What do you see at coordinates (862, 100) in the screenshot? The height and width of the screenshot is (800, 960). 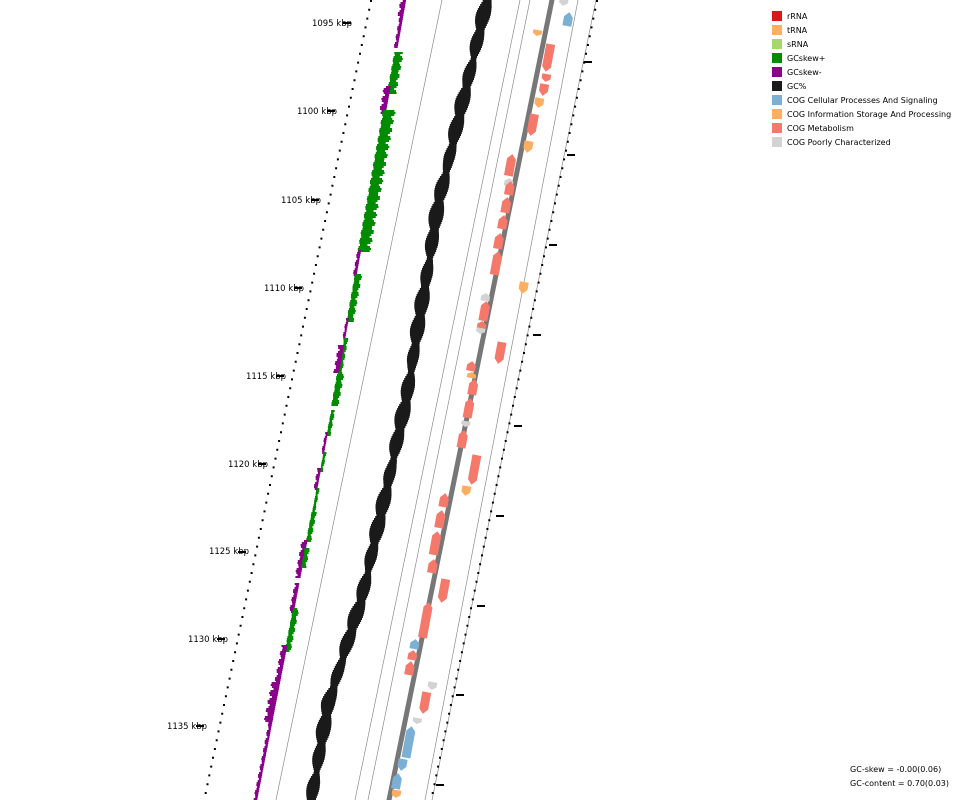 I see `legend-label: COG Cellular Processes And Signaling` at bounding box center [862, 100].